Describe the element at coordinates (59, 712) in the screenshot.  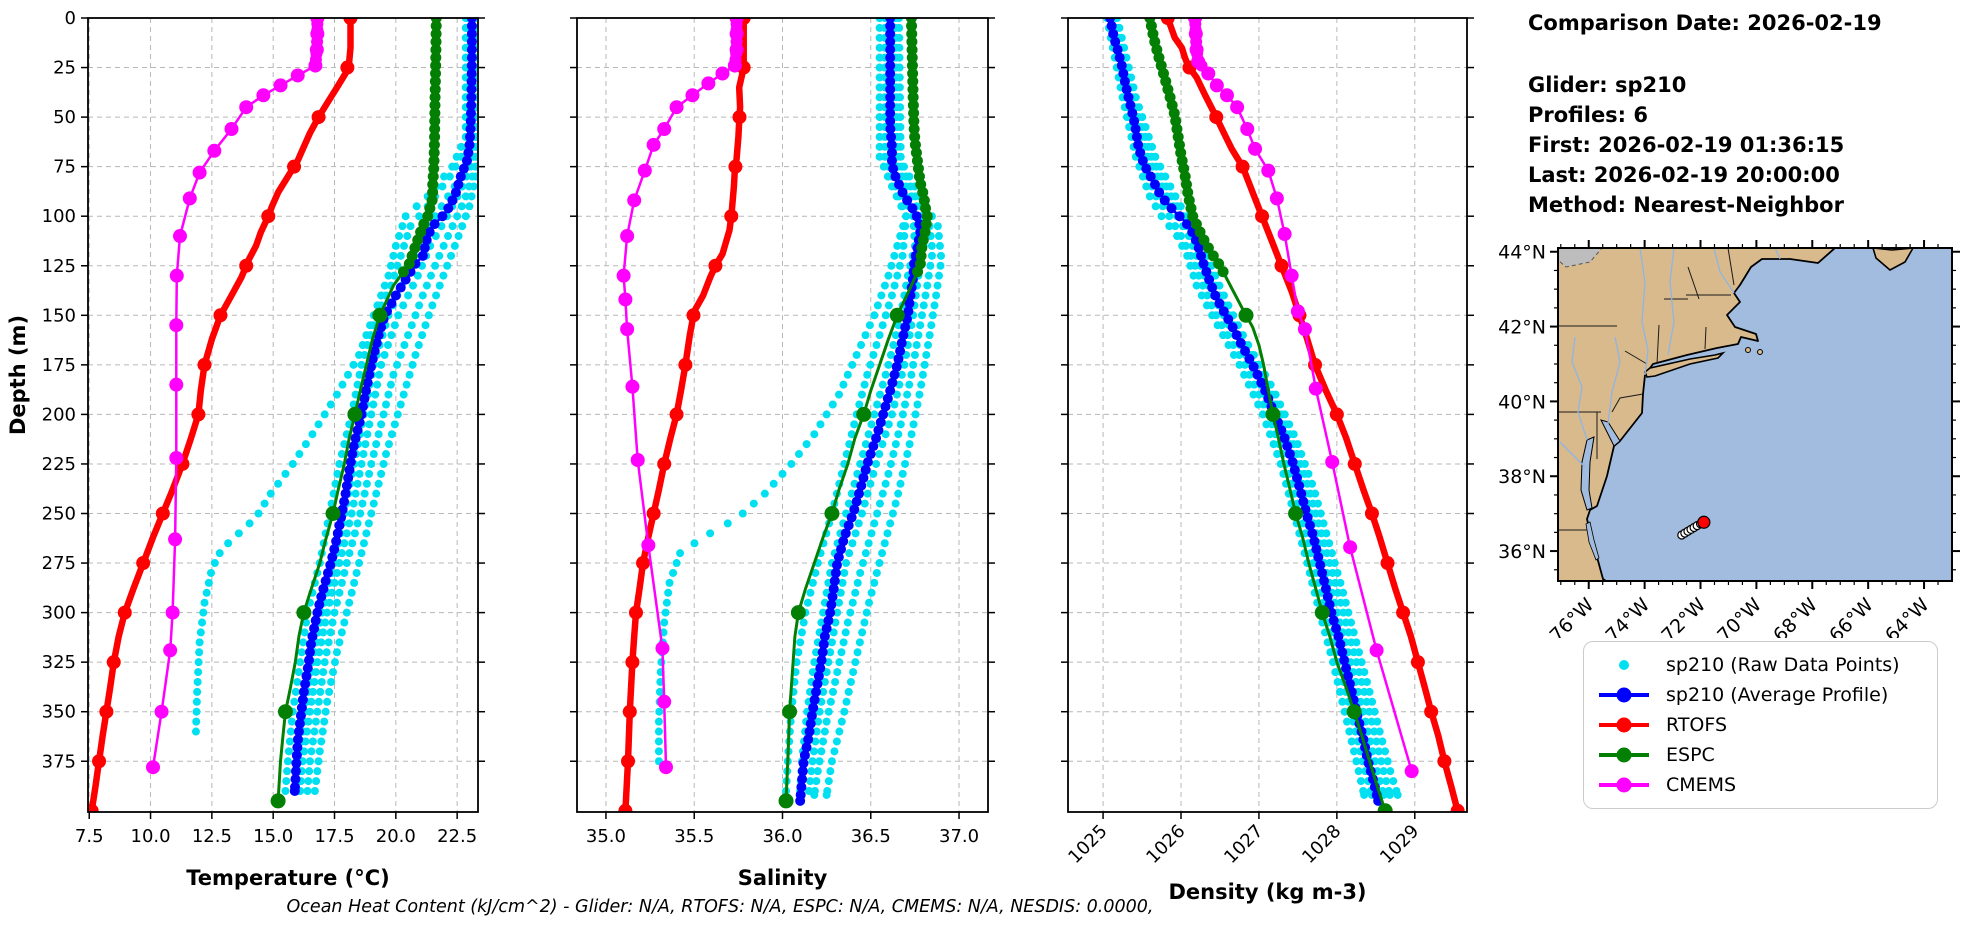
I see `svg-text: 350` at that location.